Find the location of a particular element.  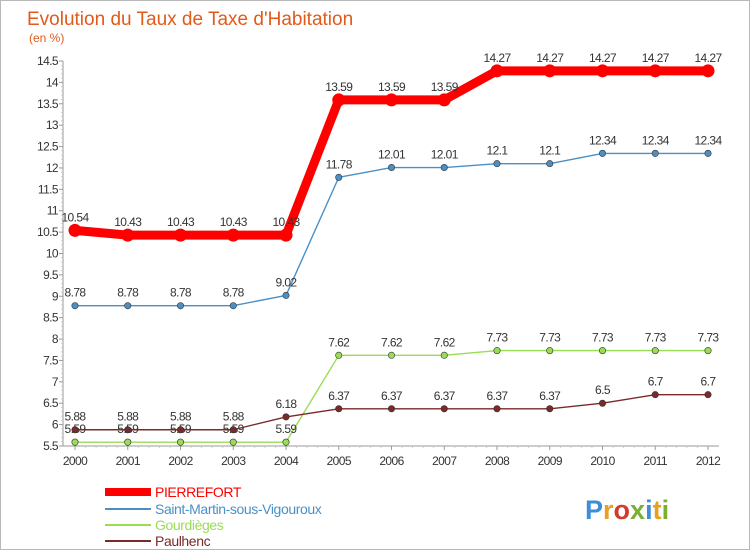

y-tick-label: 11.5 is located at coordinates (48, 189).